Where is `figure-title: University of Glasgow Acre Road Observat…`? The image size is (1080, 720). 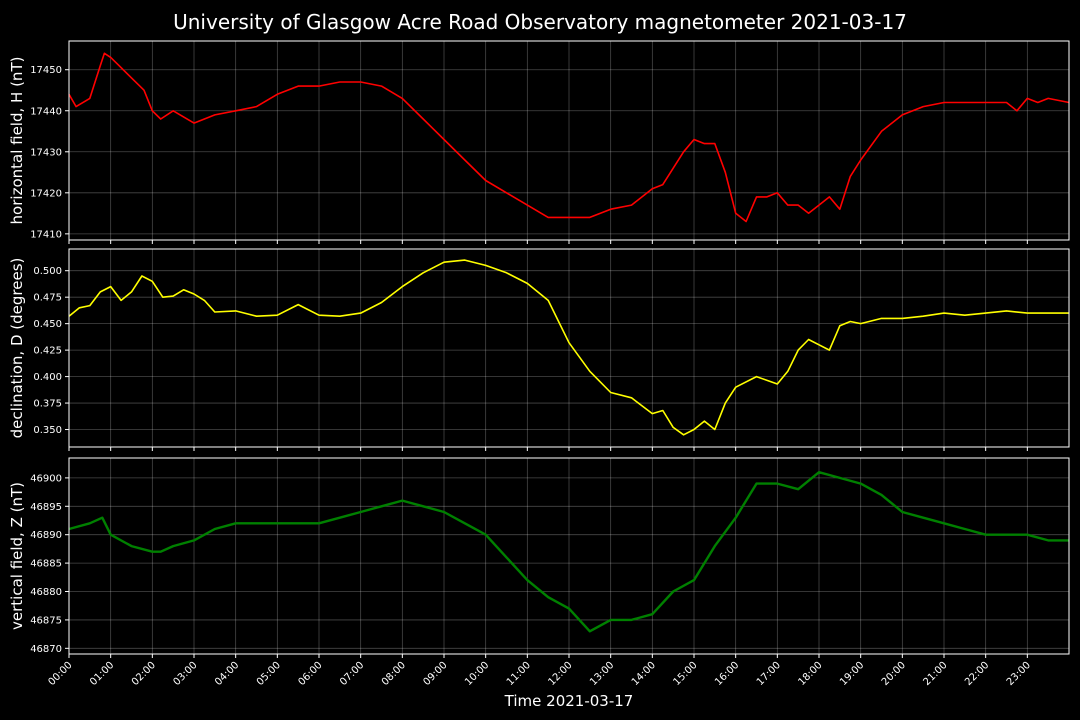
figure-title: University of Glasgow Acre Road Observat… is located at coordinates (540, 22).